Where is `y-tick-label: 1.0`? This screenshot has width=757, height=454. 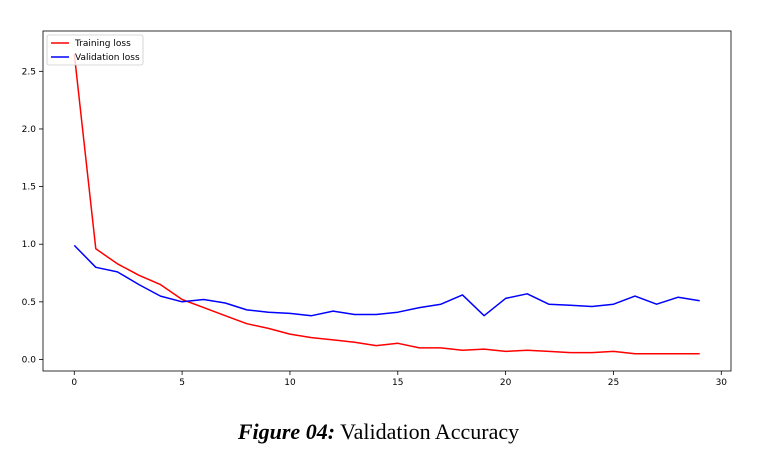 y-tick-label: 1.0 is located at coordinates (29, 245).